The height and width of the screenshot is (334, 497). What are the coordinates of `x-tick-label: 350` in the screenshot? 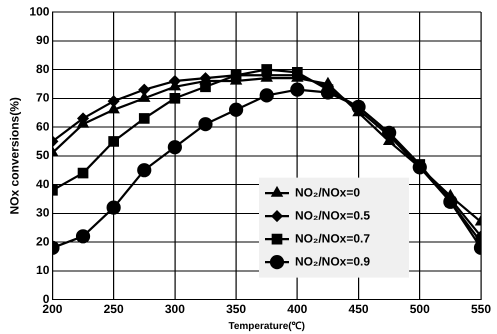 It's located at (236, 309).